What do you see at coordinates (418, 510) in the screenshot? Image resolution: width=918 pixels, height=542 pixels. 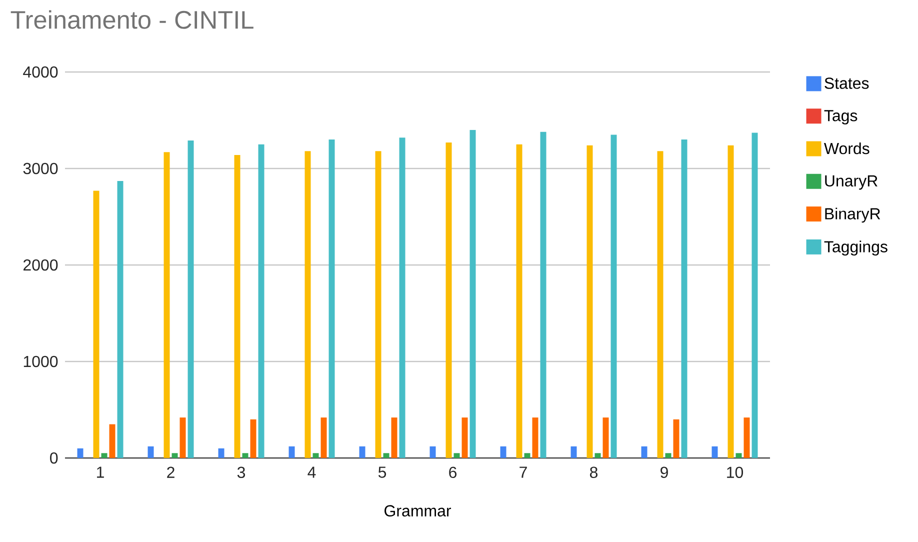 I see `x-axis-title: Grammar` at bounding box center [418, 510].